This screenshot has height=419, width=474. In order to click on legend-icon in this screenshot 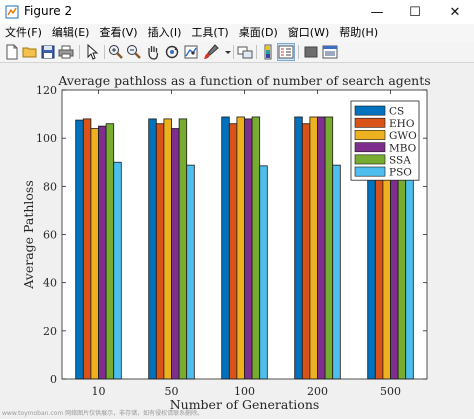, I will do `click(286, 52)`.